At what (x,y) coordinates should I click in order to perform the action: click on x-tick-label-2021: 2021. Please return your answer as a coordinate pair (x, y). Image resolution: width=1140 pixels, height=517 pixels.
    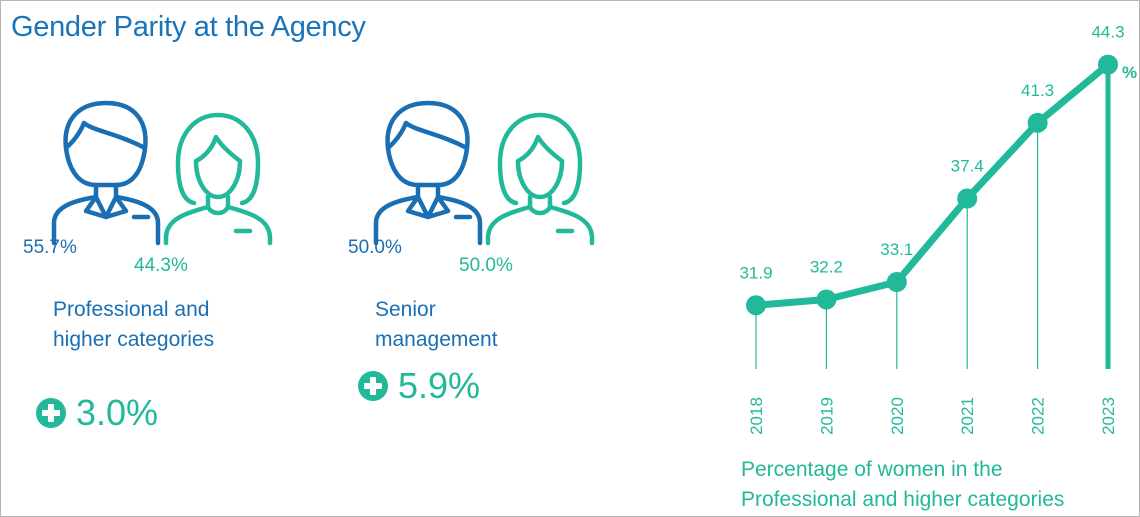
    Looking at the image, I should click on (967, 416).